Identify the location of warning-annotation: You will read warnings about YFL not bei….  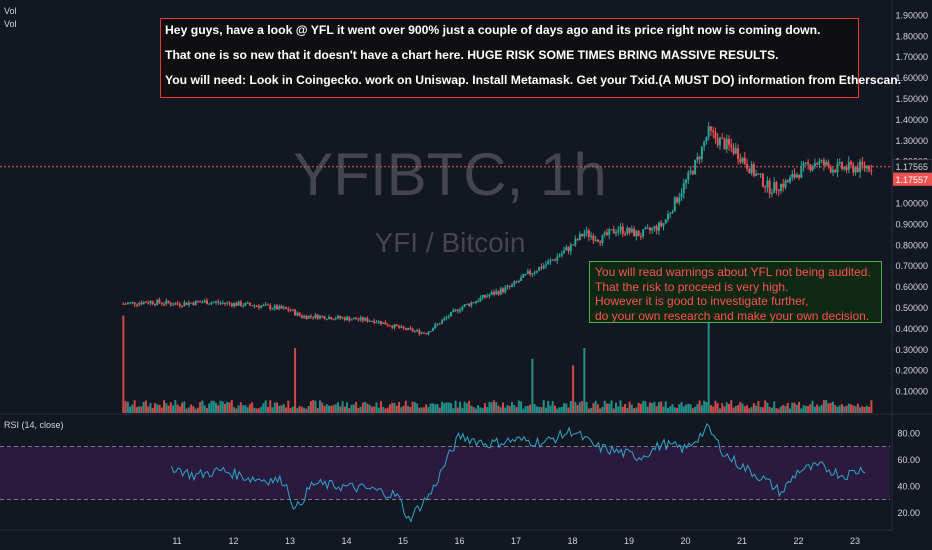
(735, 292).